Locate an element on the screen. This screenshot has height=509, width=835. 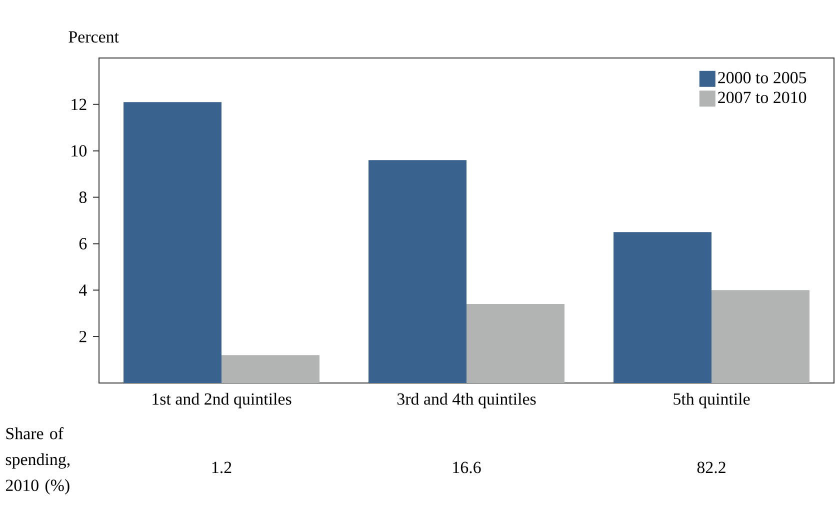
legend-label: 2000 to 2005 is located at coordinates (762, 78).